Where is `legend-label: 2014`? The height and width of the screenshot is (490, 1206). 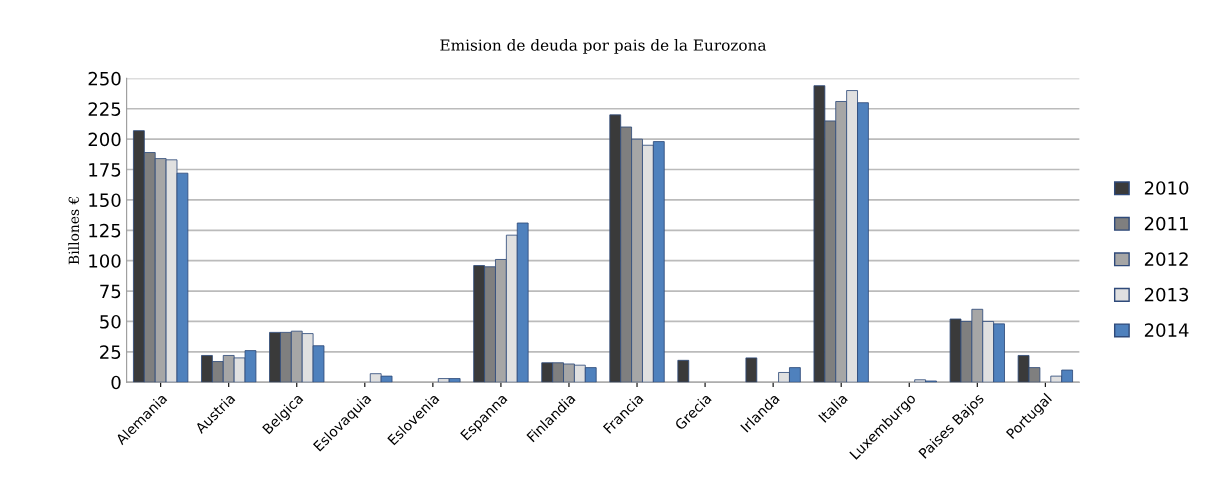
legend-label: 2014 is located at coordinates (1166, 330).